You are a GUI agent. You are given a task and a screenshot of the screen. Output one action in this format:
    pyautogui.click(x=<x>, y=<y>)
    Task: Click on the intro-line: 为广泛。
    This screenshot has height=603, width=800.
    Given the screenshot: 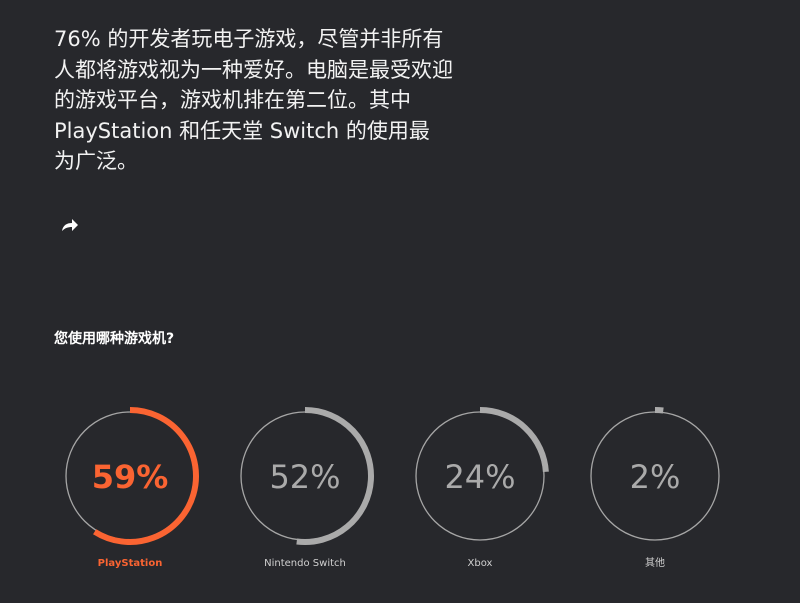 What is the action you would take?
    pyautogui.click(x=96, y=161)
    